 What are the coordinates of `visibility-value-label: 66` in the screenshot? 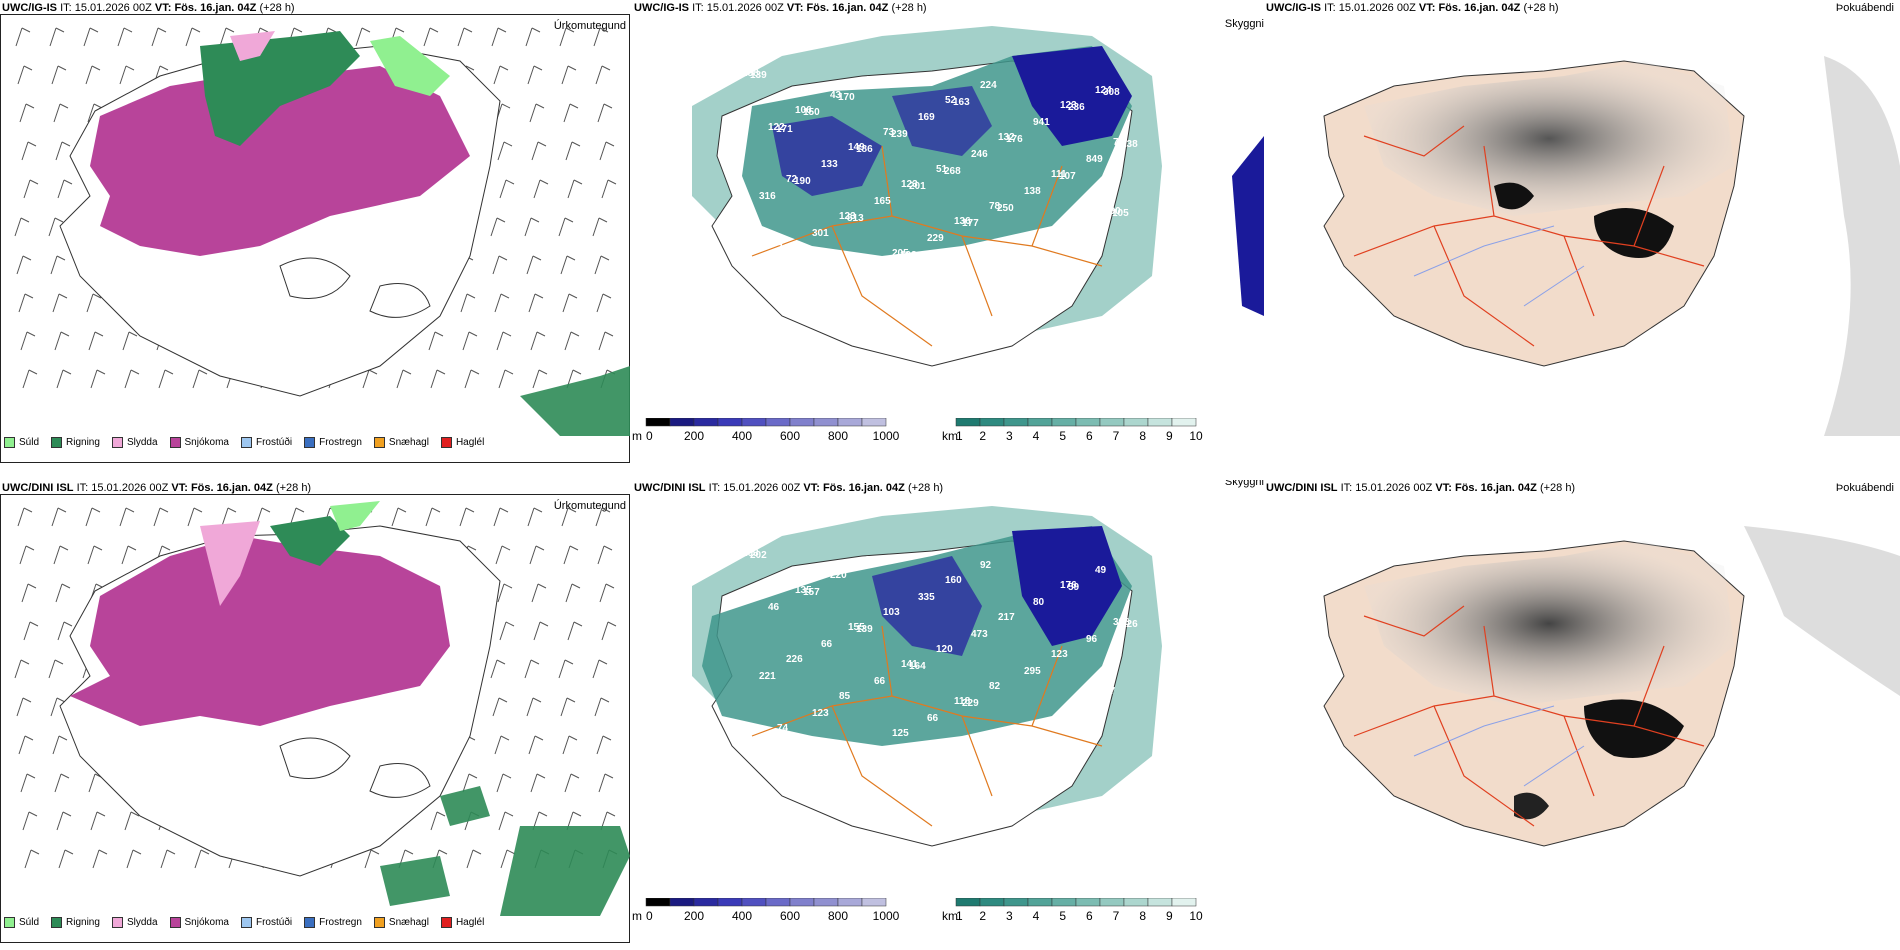 It's located at (880, 681).